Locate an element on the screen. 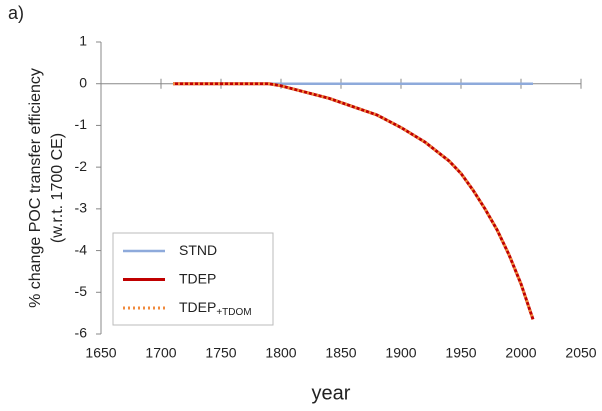 The height and width of the screenshot is (411, 602). x-tick-label: 1850 is located at coordinates (340, 353).